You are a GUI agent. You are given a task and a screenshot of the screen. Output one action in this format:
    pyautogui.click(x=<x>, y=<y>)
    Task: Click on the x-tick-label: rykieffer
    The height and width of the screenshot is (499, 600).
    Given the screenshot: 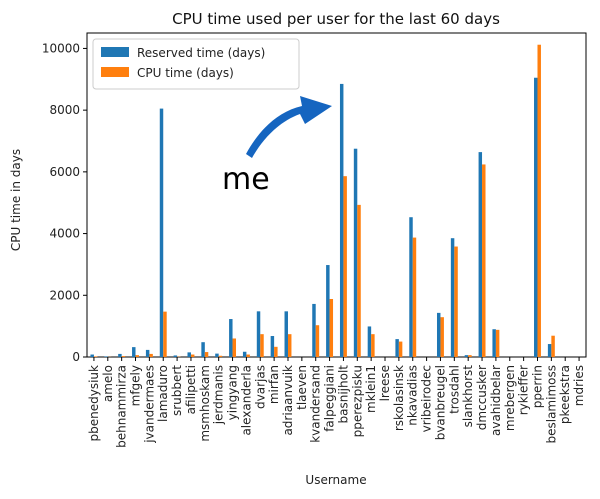 What is the action you would take?
    pyautogui.click(x=524, y=390)
    